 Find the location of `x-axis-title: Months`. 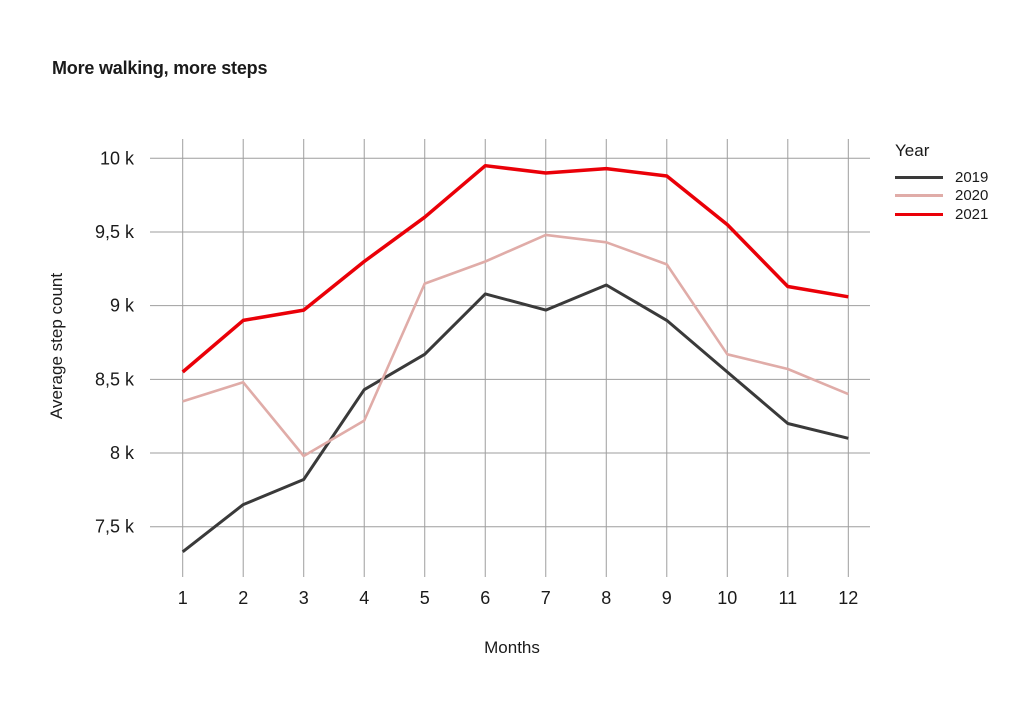

x-axis-title: Months is located at coordinates (512, 647).